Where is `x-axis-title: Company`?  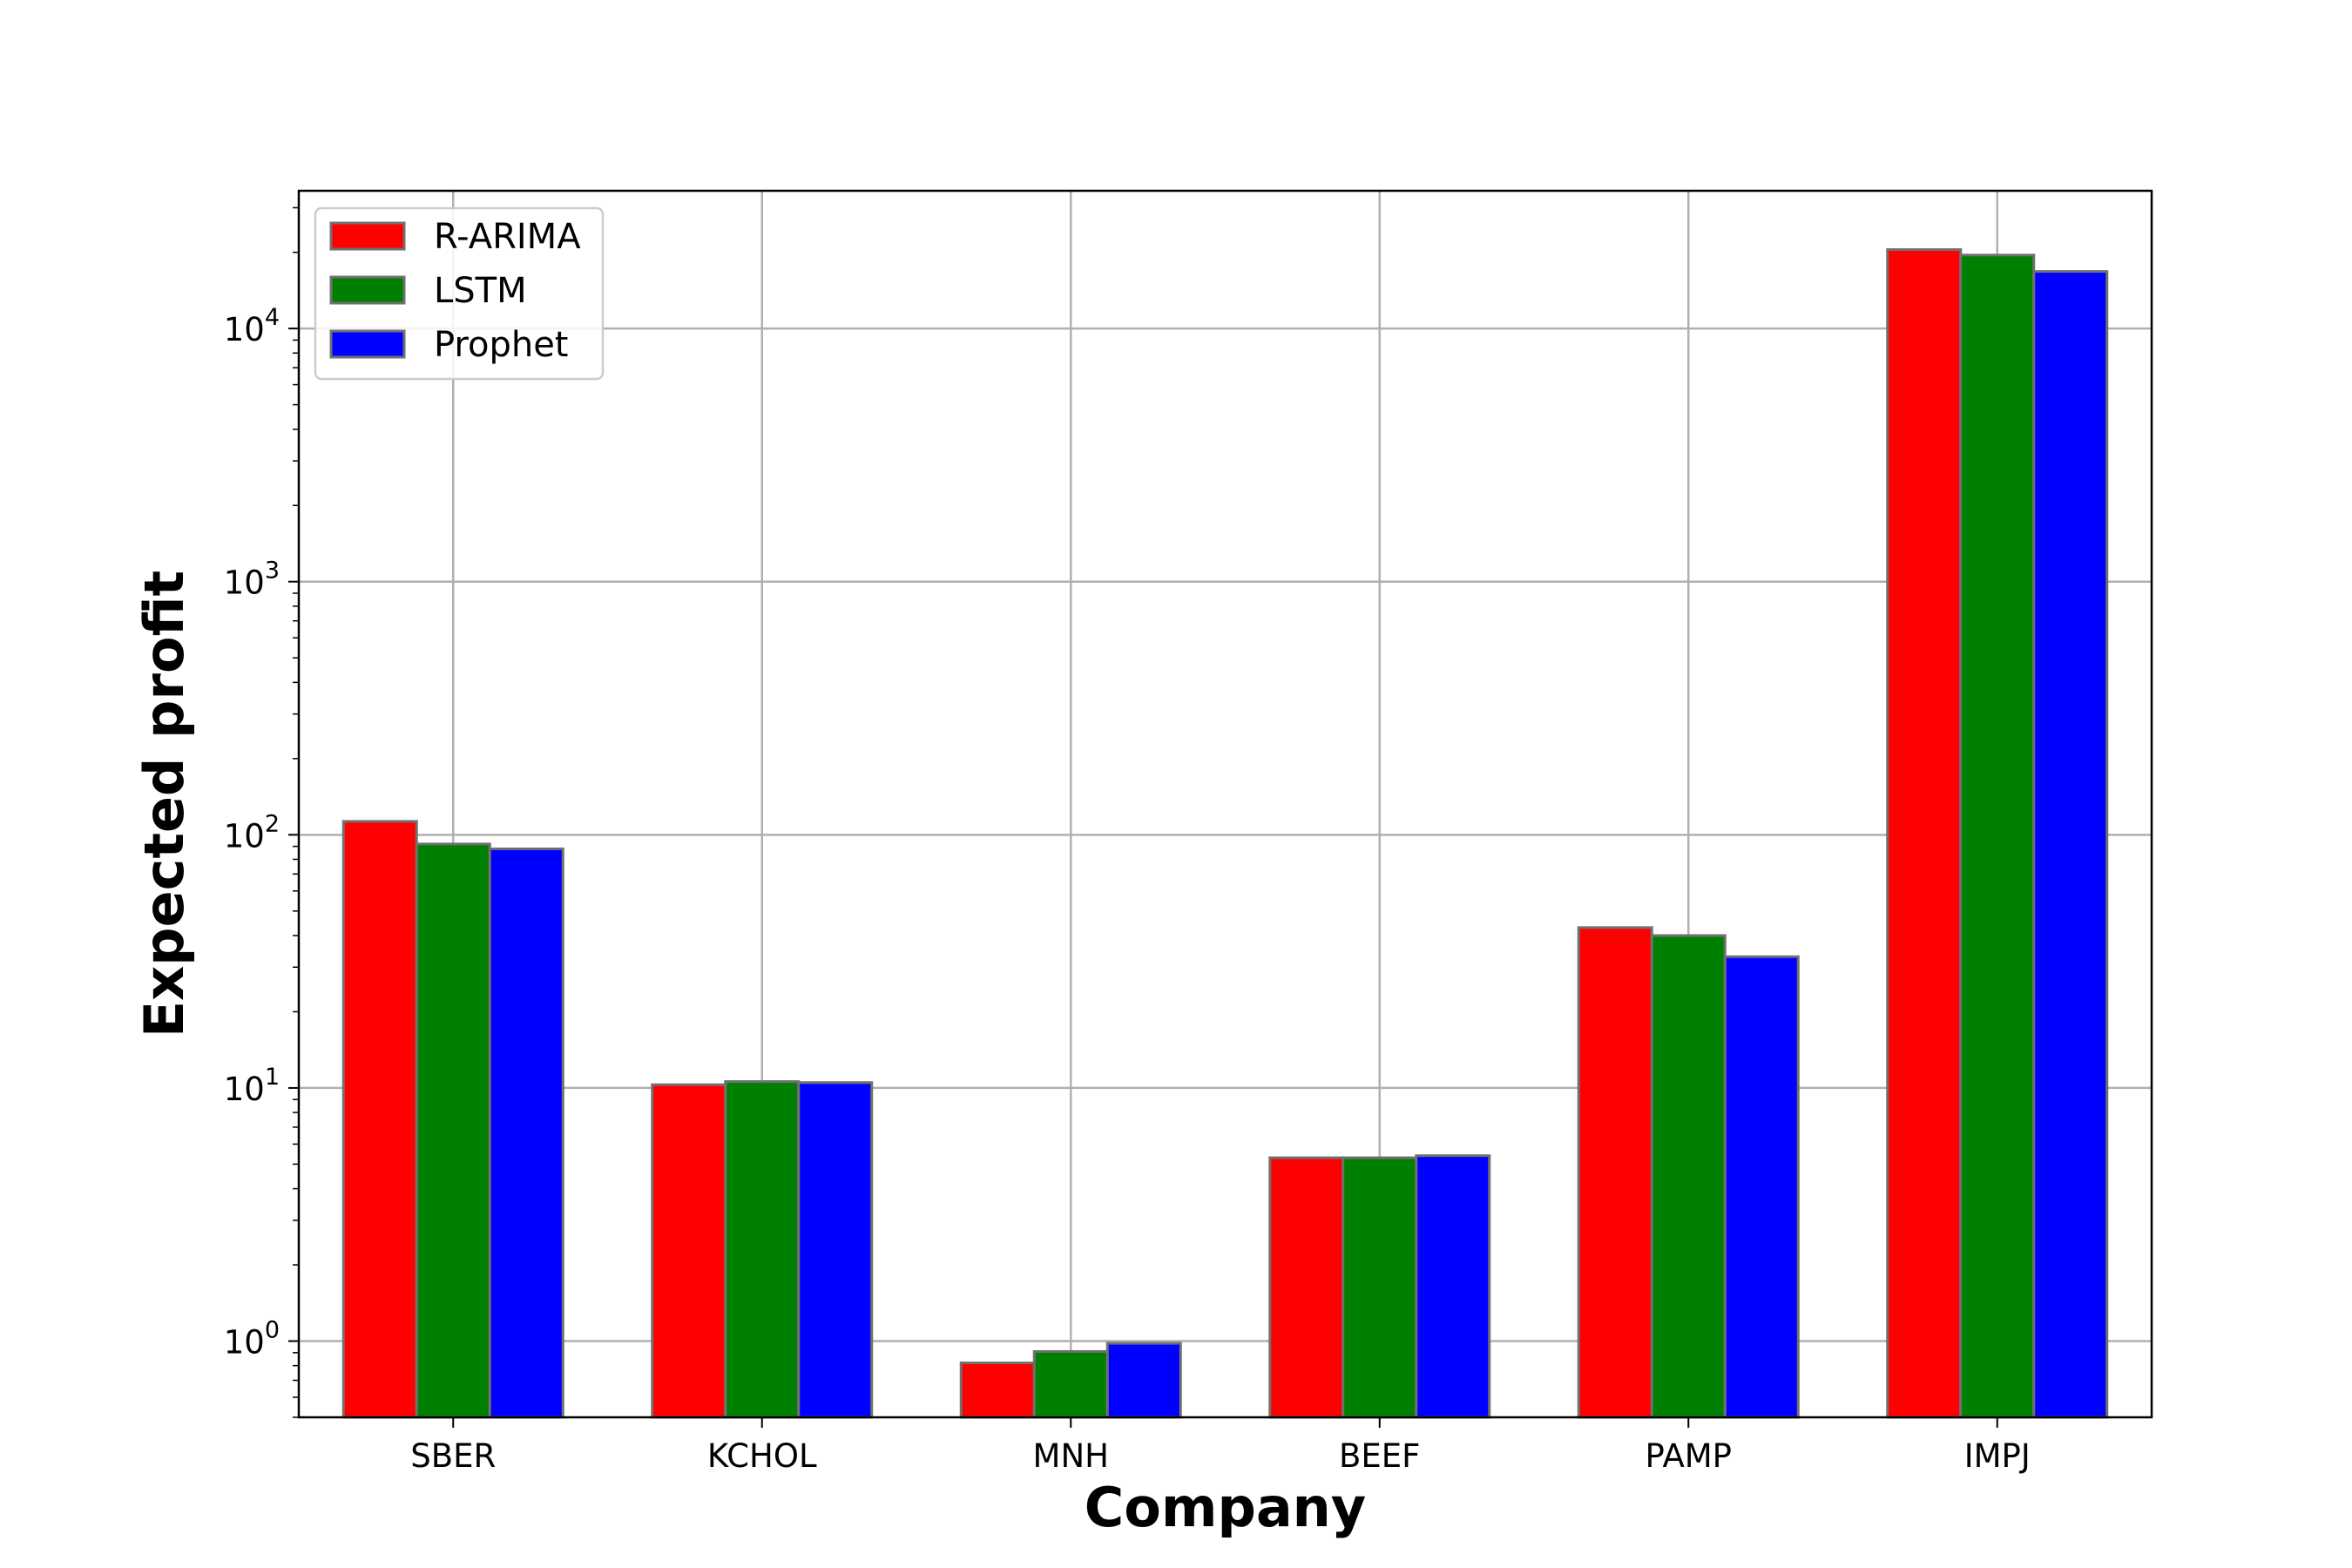 x-axis-title: Company is located at coordinates (1225, 1507).